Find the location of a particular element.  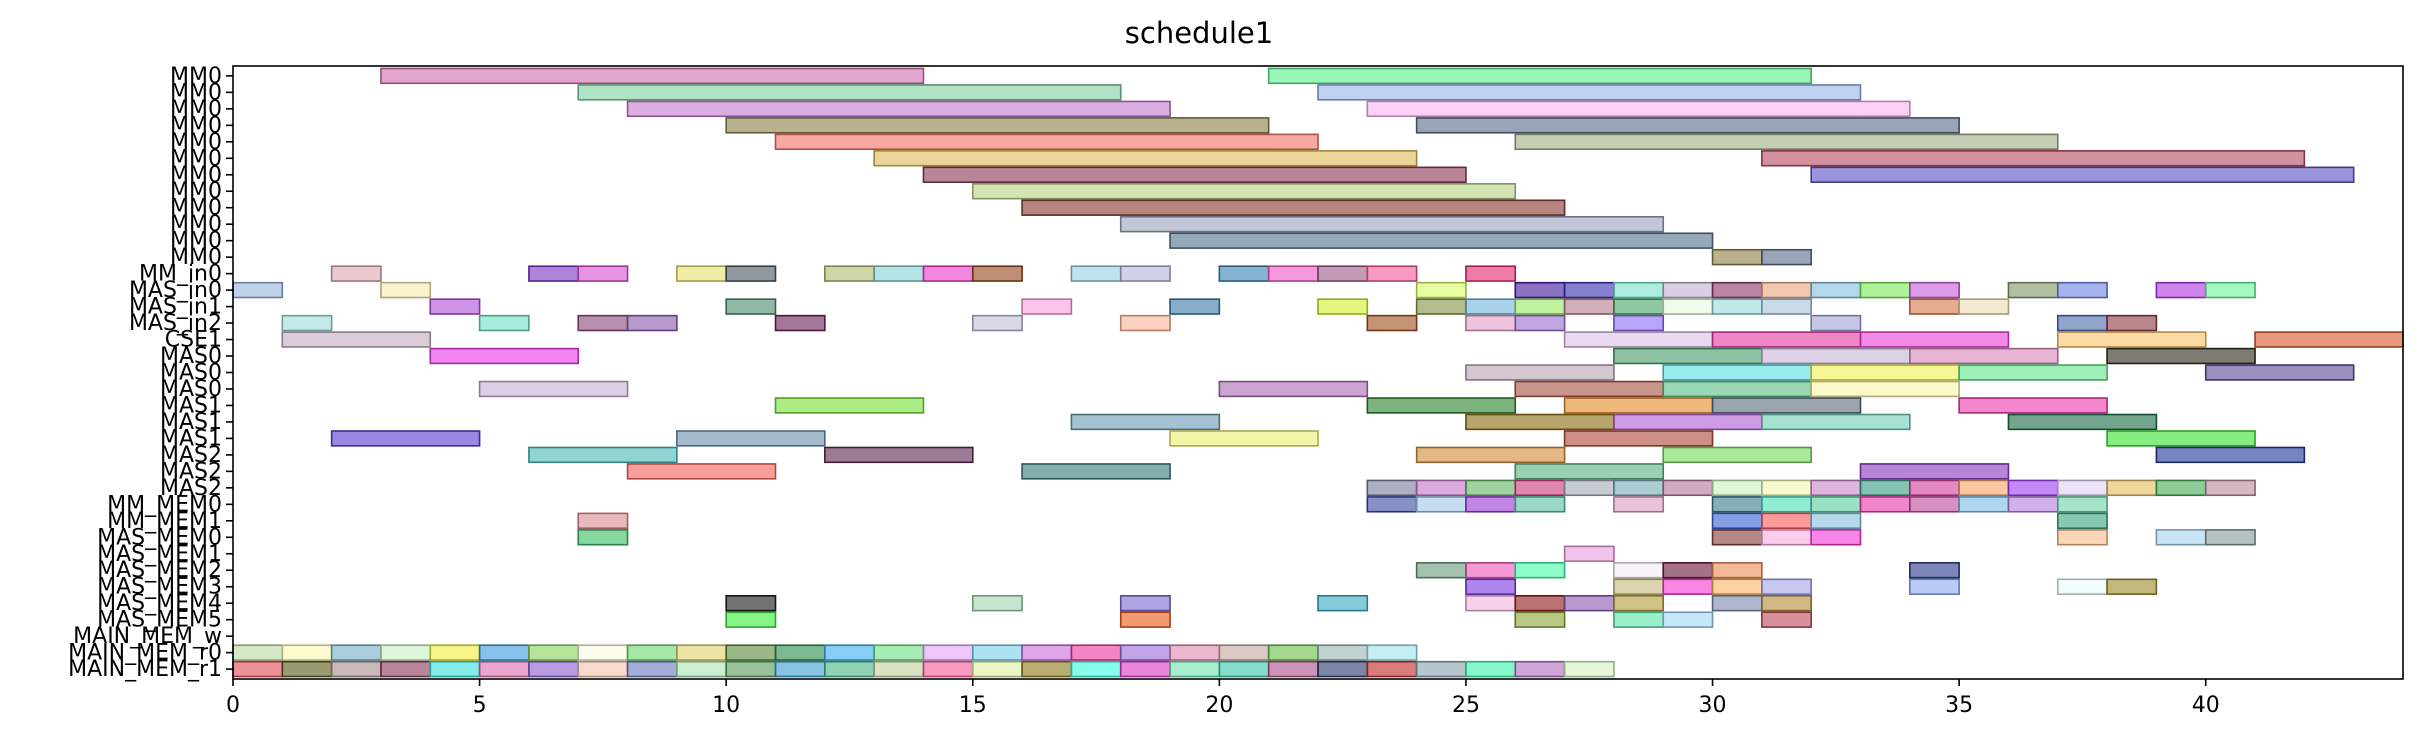

y-tick-label: MAS0 is located at coordinates (191, 356).